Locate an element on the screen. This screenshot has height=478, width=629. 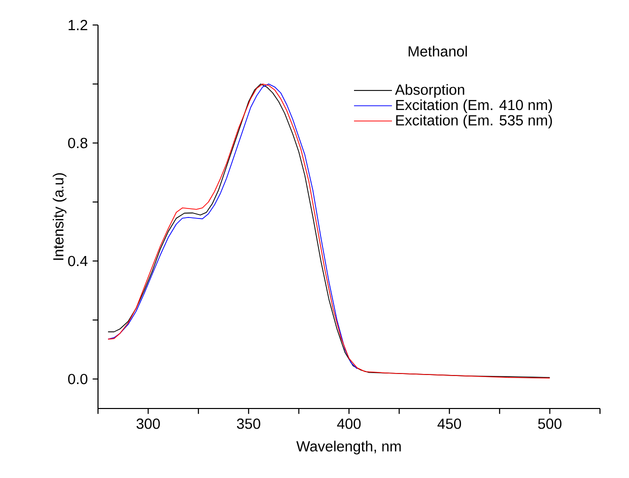
x-axis-title: Wavelength, nm is located at coordinates (348, 447).